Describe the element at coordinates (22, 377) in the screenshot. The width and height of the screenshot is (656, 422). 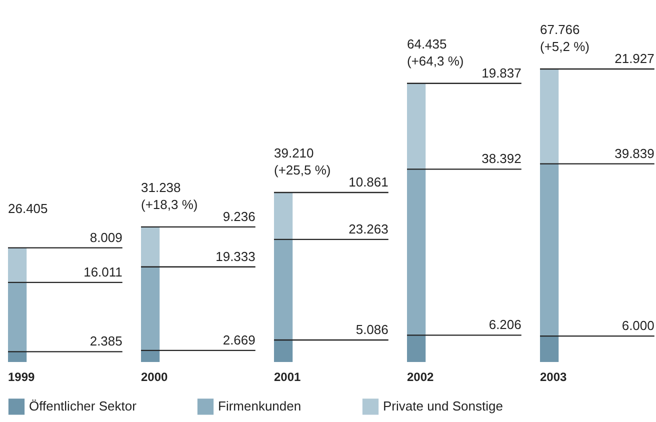
I see `x-tick-label: 1999` at that location.